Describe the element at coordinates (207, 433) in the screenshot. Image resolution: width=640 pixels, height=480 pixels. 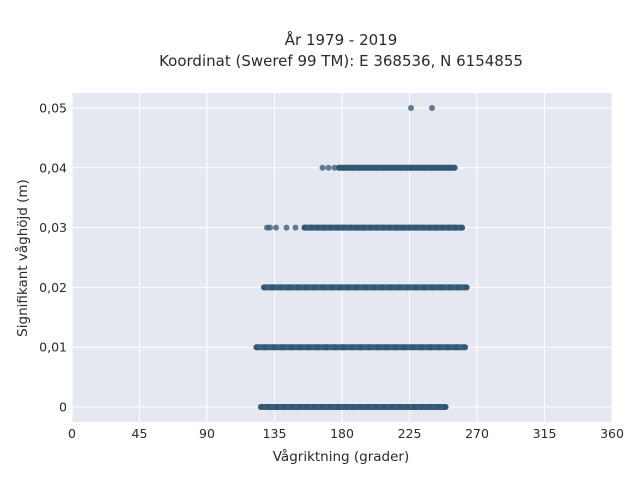
I see `x-tick-label: 90` at that location.